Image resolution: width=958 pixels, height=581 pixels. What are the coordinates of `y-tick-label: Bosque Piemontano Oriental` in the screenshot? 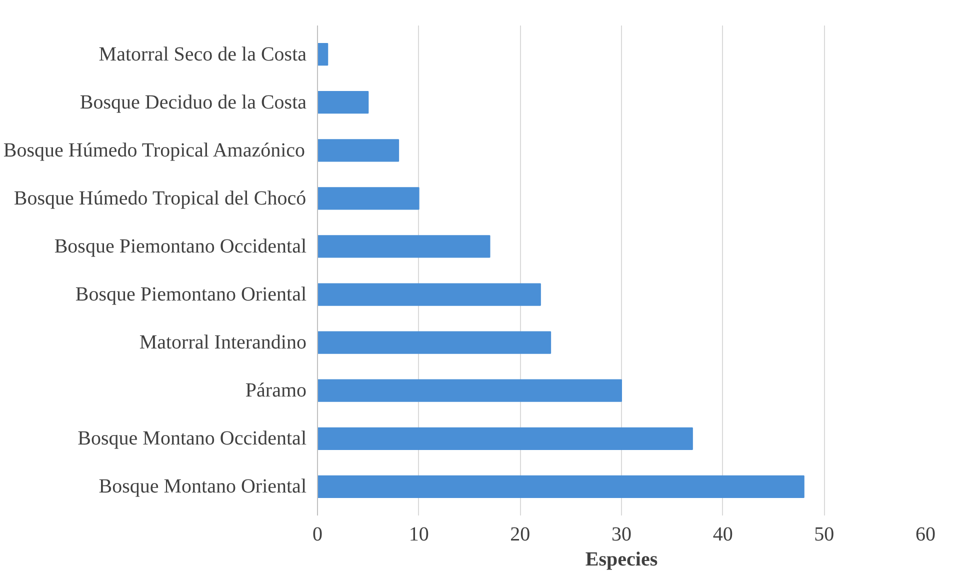 It's located at (191, 295).